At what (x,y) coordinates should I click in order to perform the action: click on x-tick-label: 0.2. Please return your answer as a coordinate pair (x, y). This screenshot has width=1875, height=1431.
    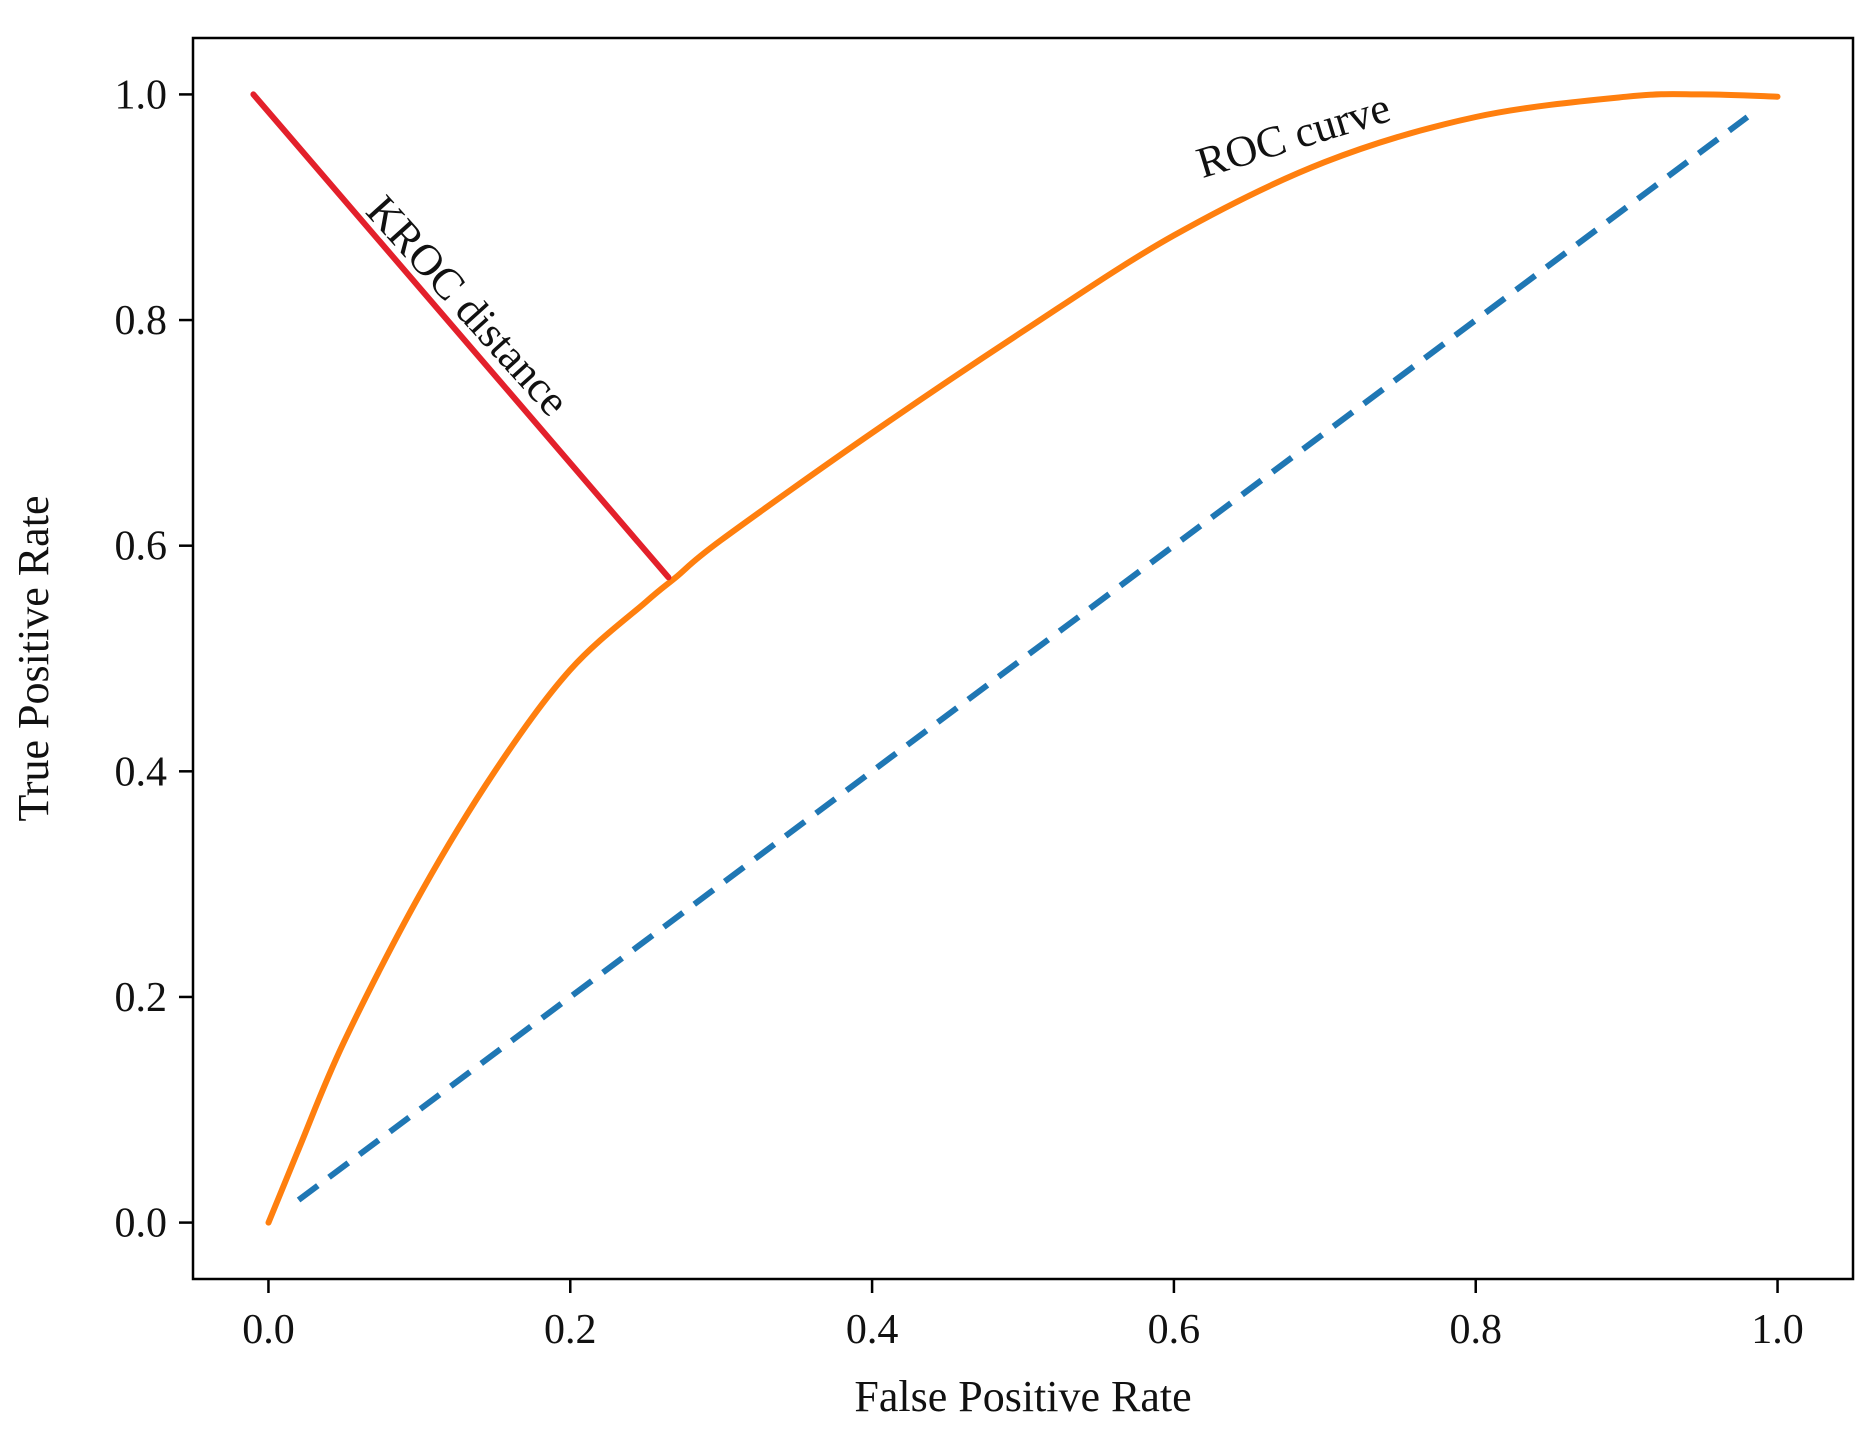
    Looking at the image, I should click on (570, 1330).